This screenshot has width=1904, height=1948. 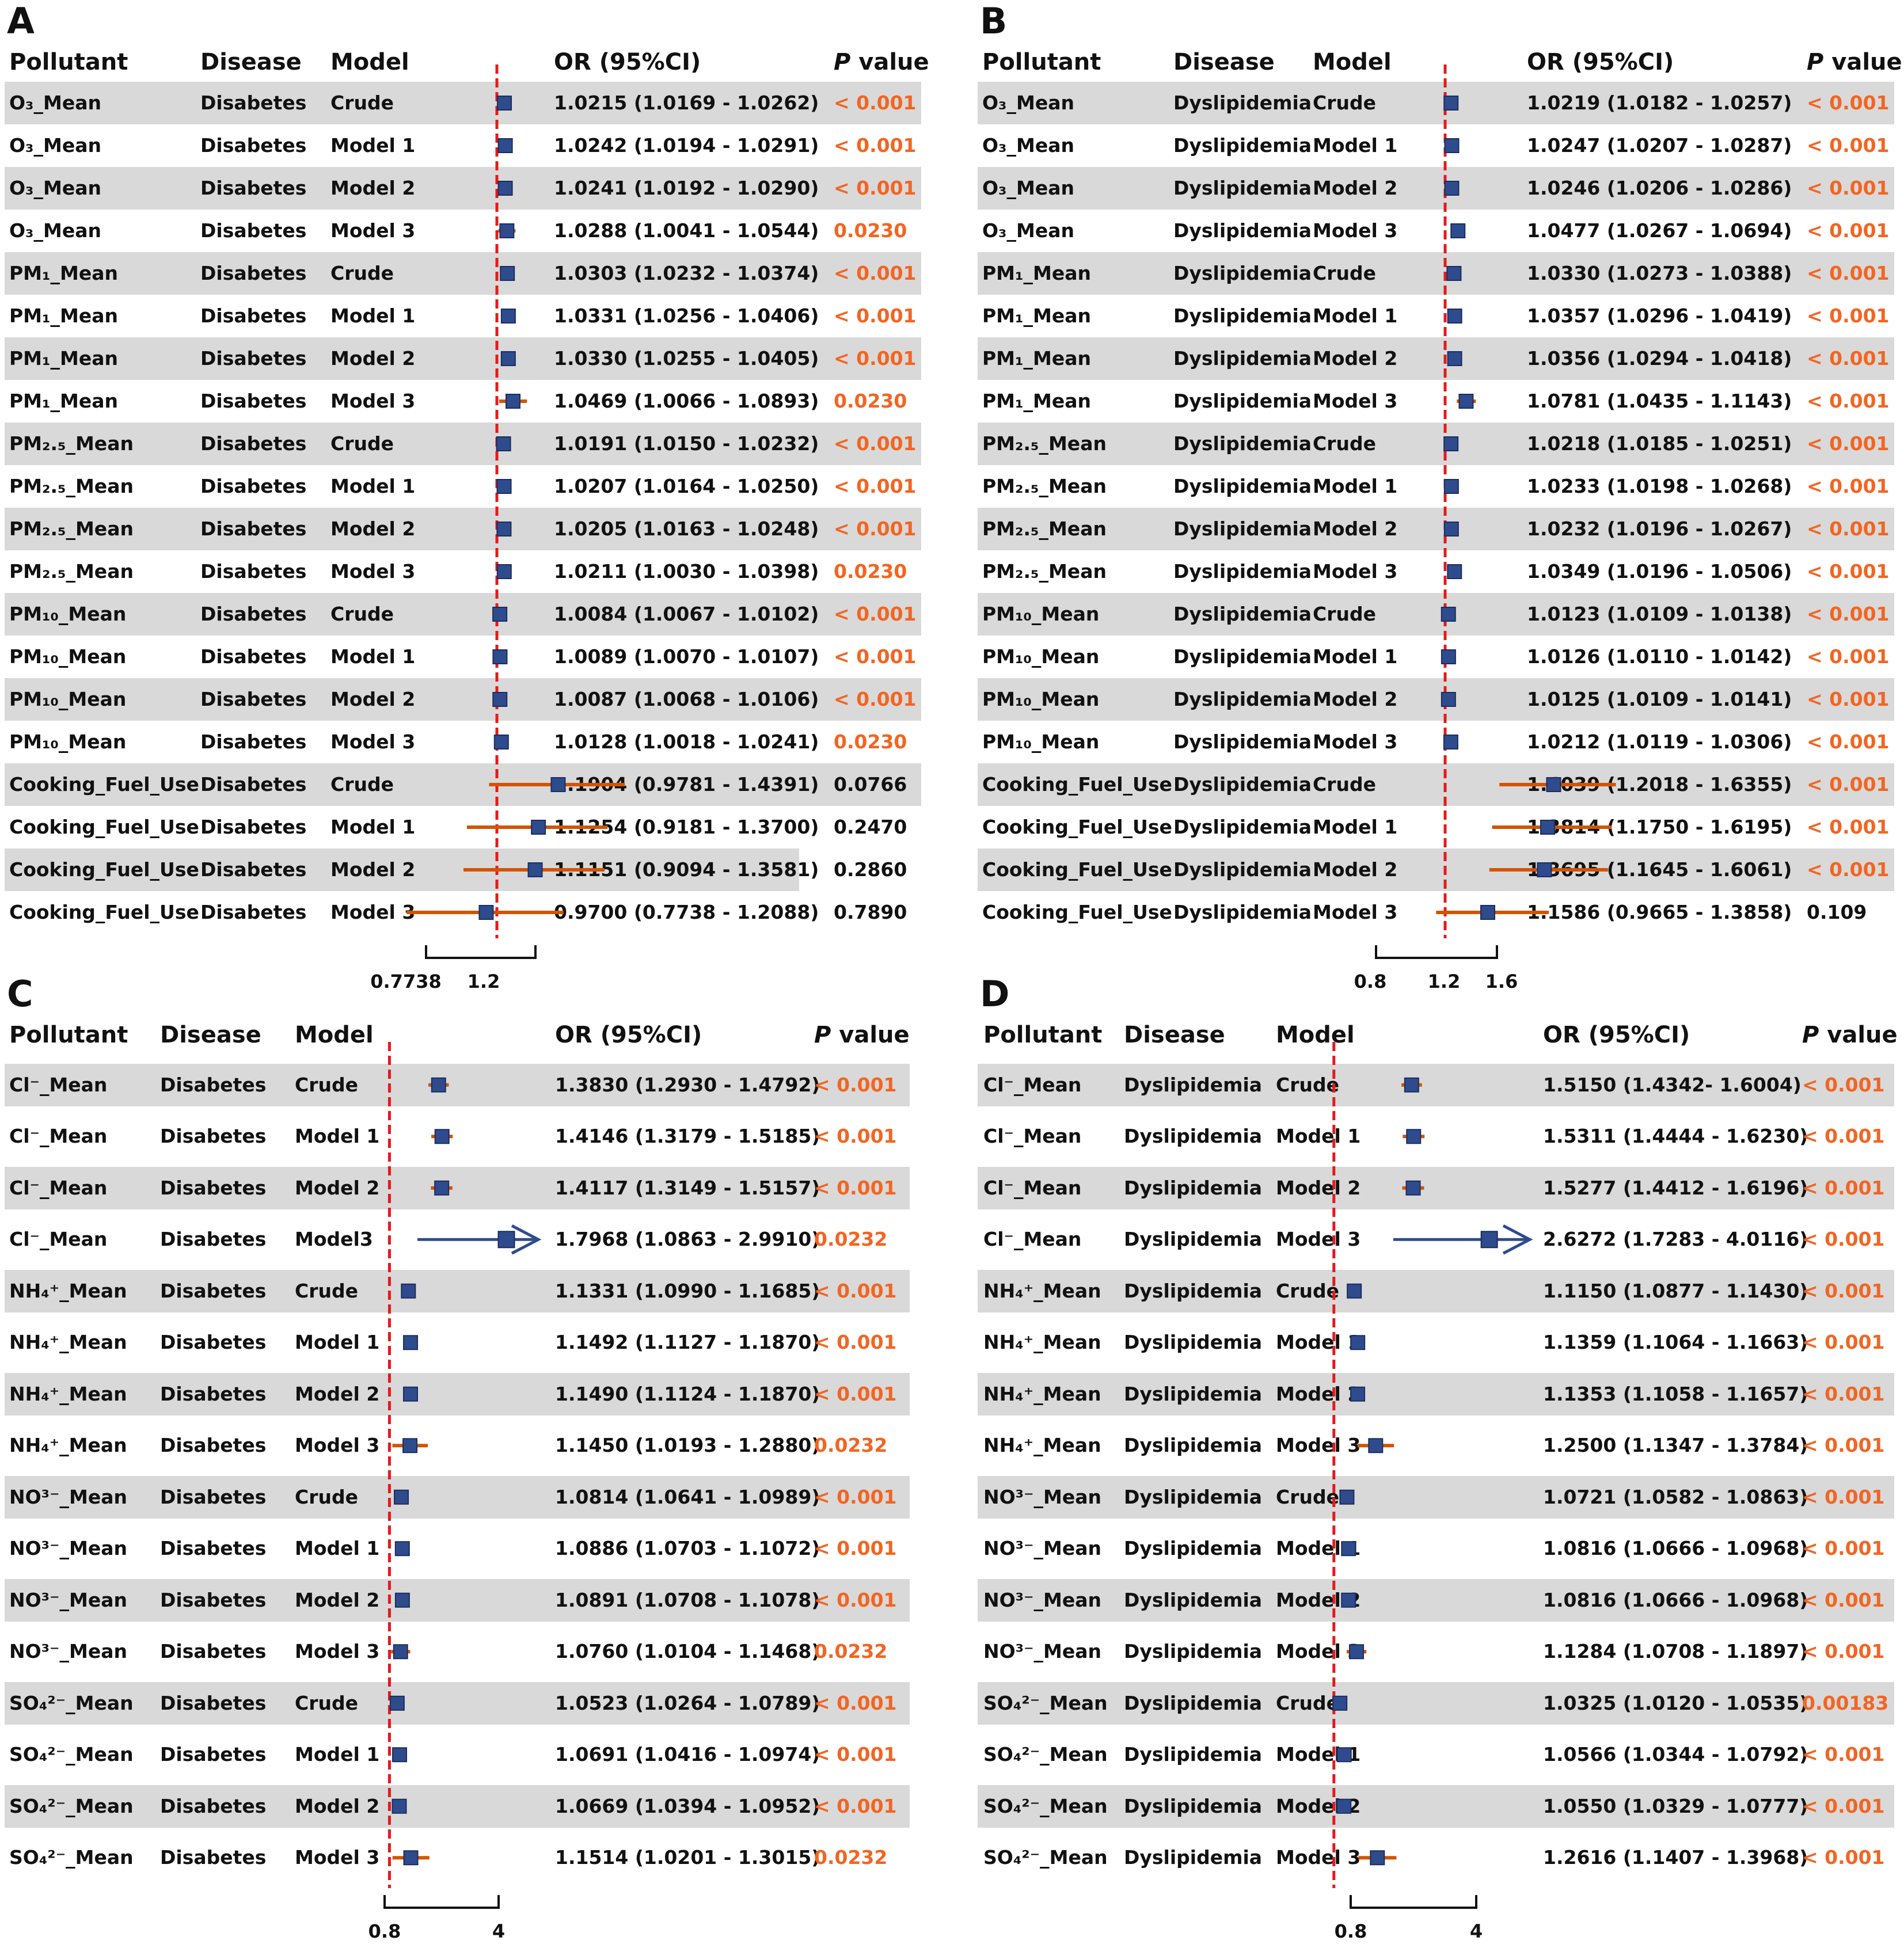 What do you see at coordinates (688, 1805) in the screenshot?
I see `or-ci-cell: 1.0669 (1.0394 - 1.0952)` at bounding box center [688, 1805].